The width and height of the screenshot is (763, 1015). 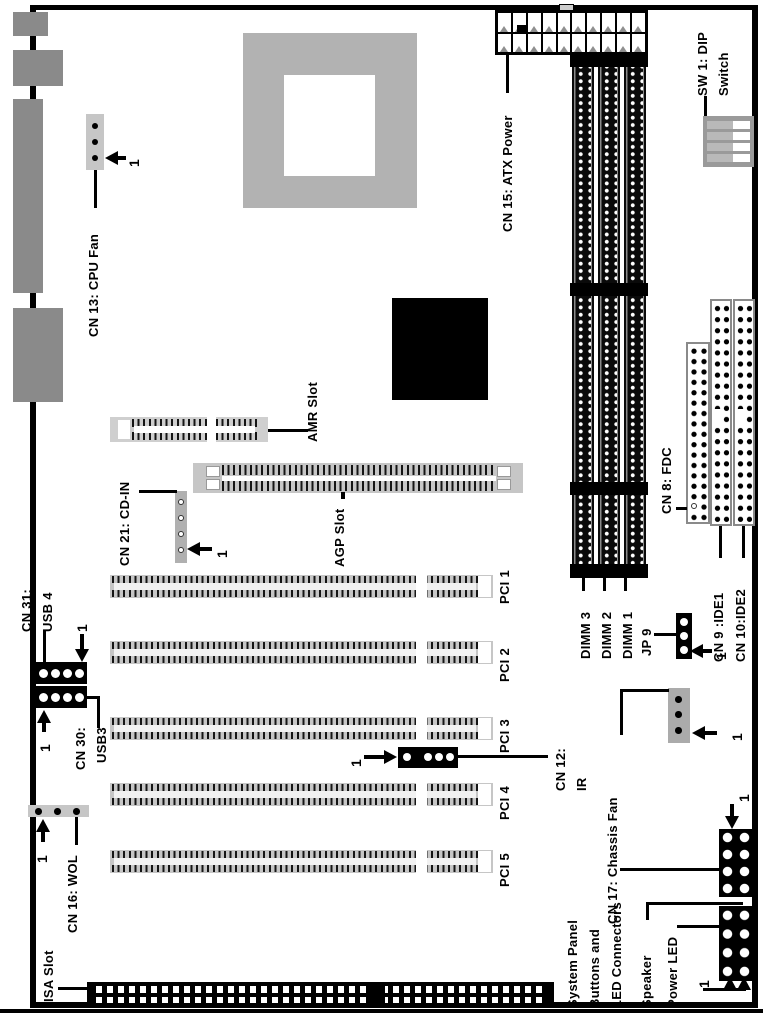 What do you see at coordinates (124, 524) in the screenshot?
I see `label-cd-in: CN 21: CD-IN` at bounding box center [124, 524].